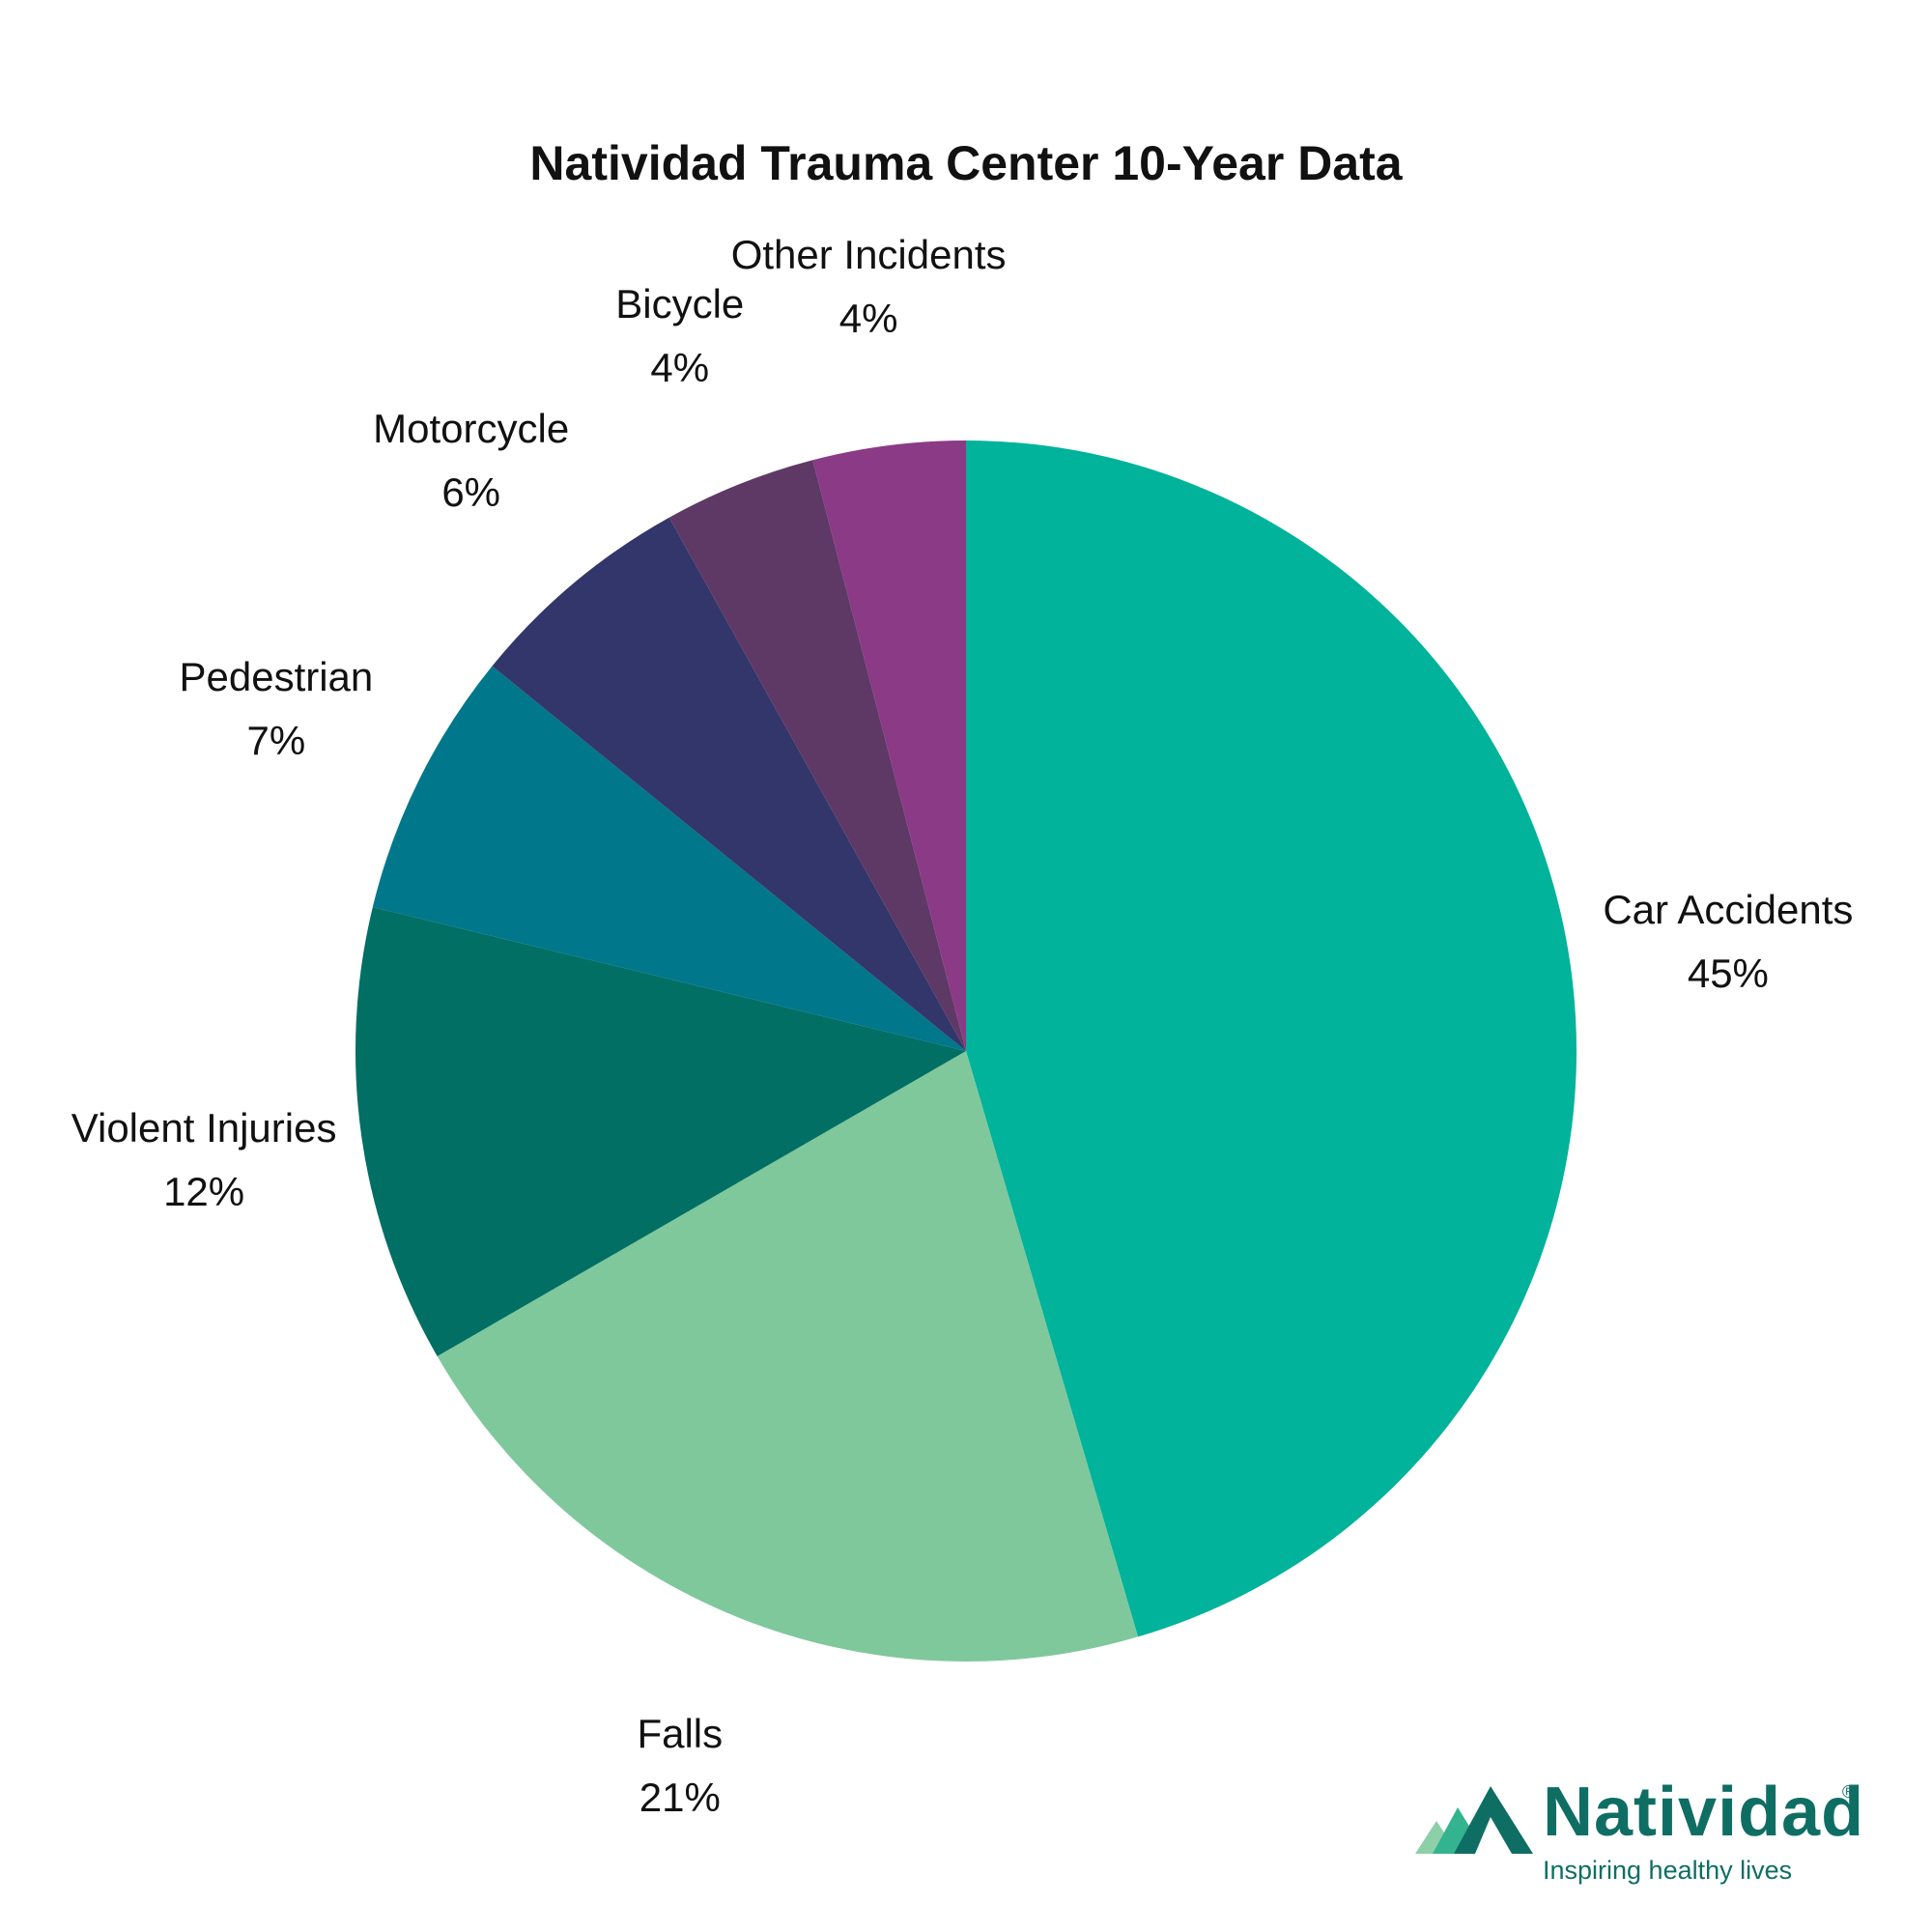 The height and width of the screenshot is (1932, 1932). I want to click on slice-category-label: Violent Injuries, so click(204, 1128).